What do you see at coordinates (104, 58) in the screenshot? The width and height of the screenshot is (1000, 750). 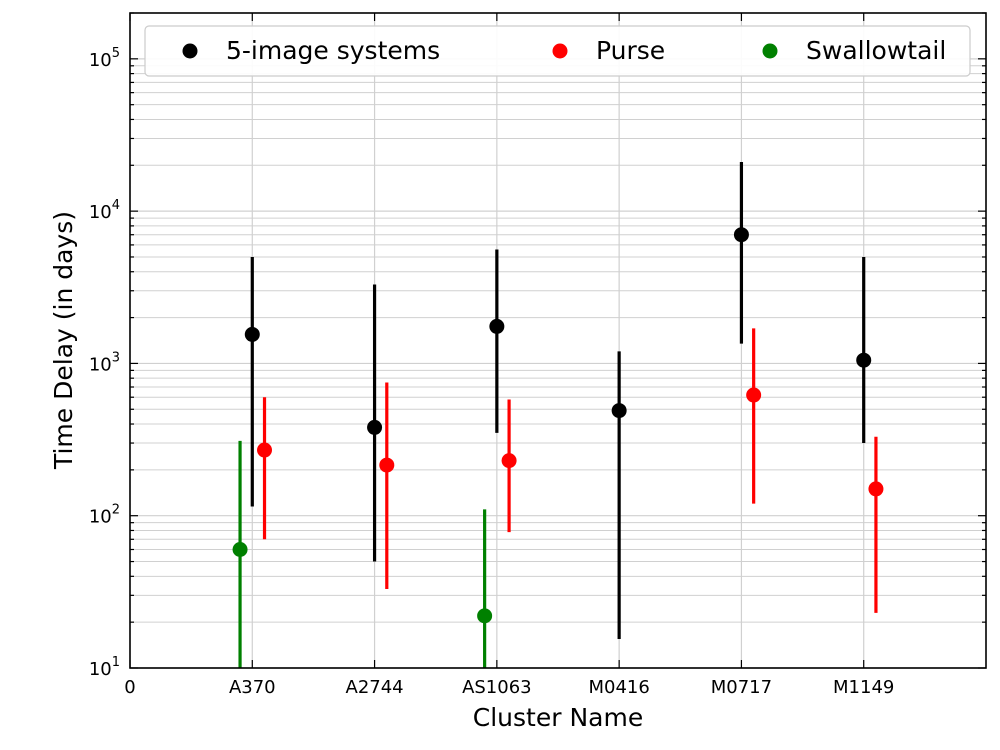 I see `y-tick-label: 10⁵` at bounding box center [104, 58].